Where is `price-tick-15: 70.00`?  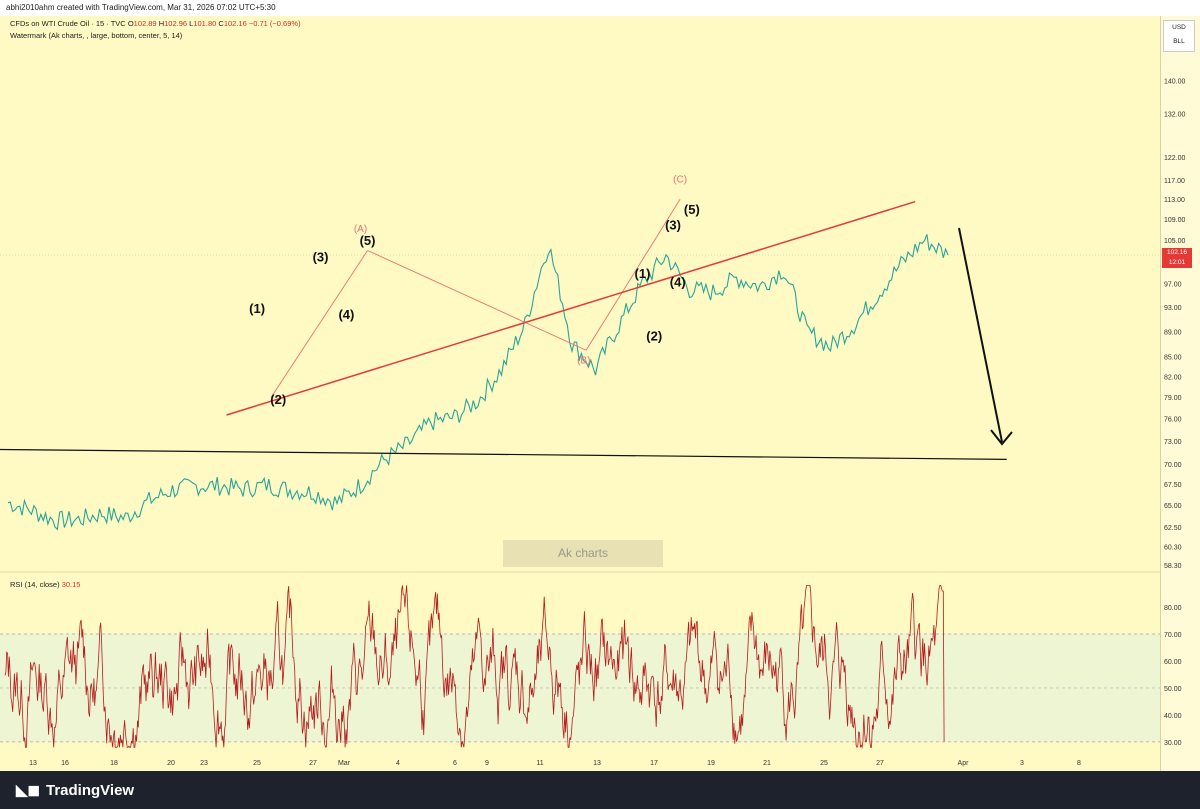 price-tick-15: 70.00 is located at coordinates (1173, 465).